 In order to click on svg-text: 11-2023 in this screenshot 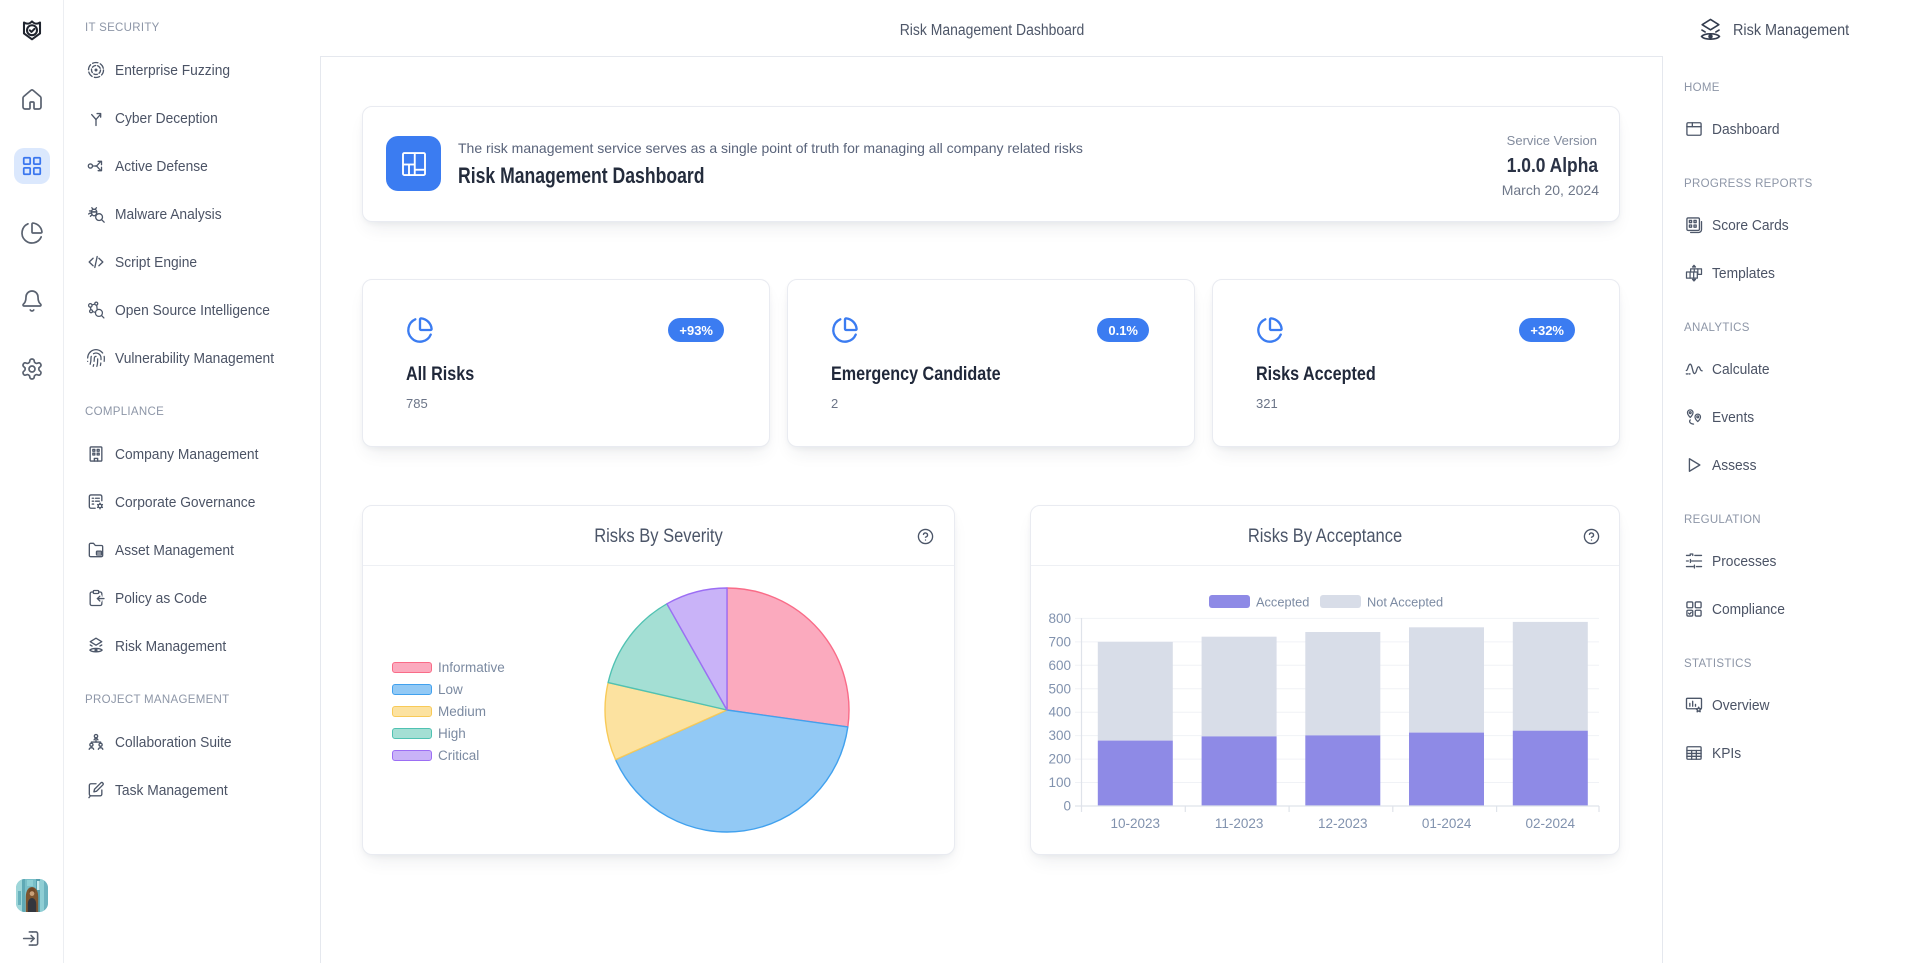, I will do `click(1239, 823)`.